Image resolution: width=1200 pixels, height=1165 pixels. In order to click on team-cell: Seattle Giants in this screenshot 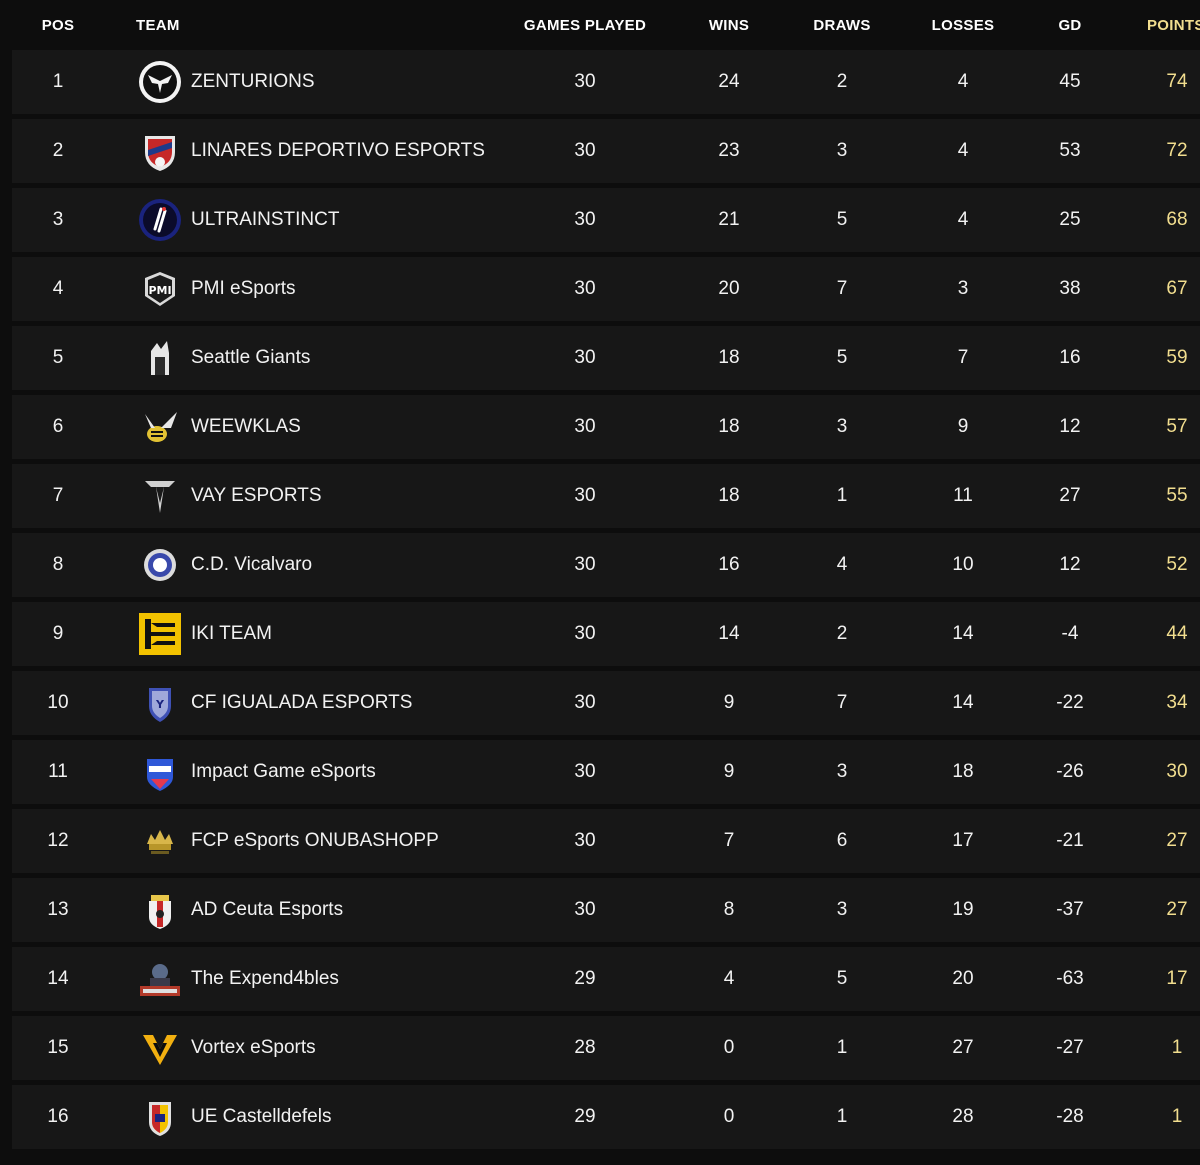, I will do `click(223, 358)`.